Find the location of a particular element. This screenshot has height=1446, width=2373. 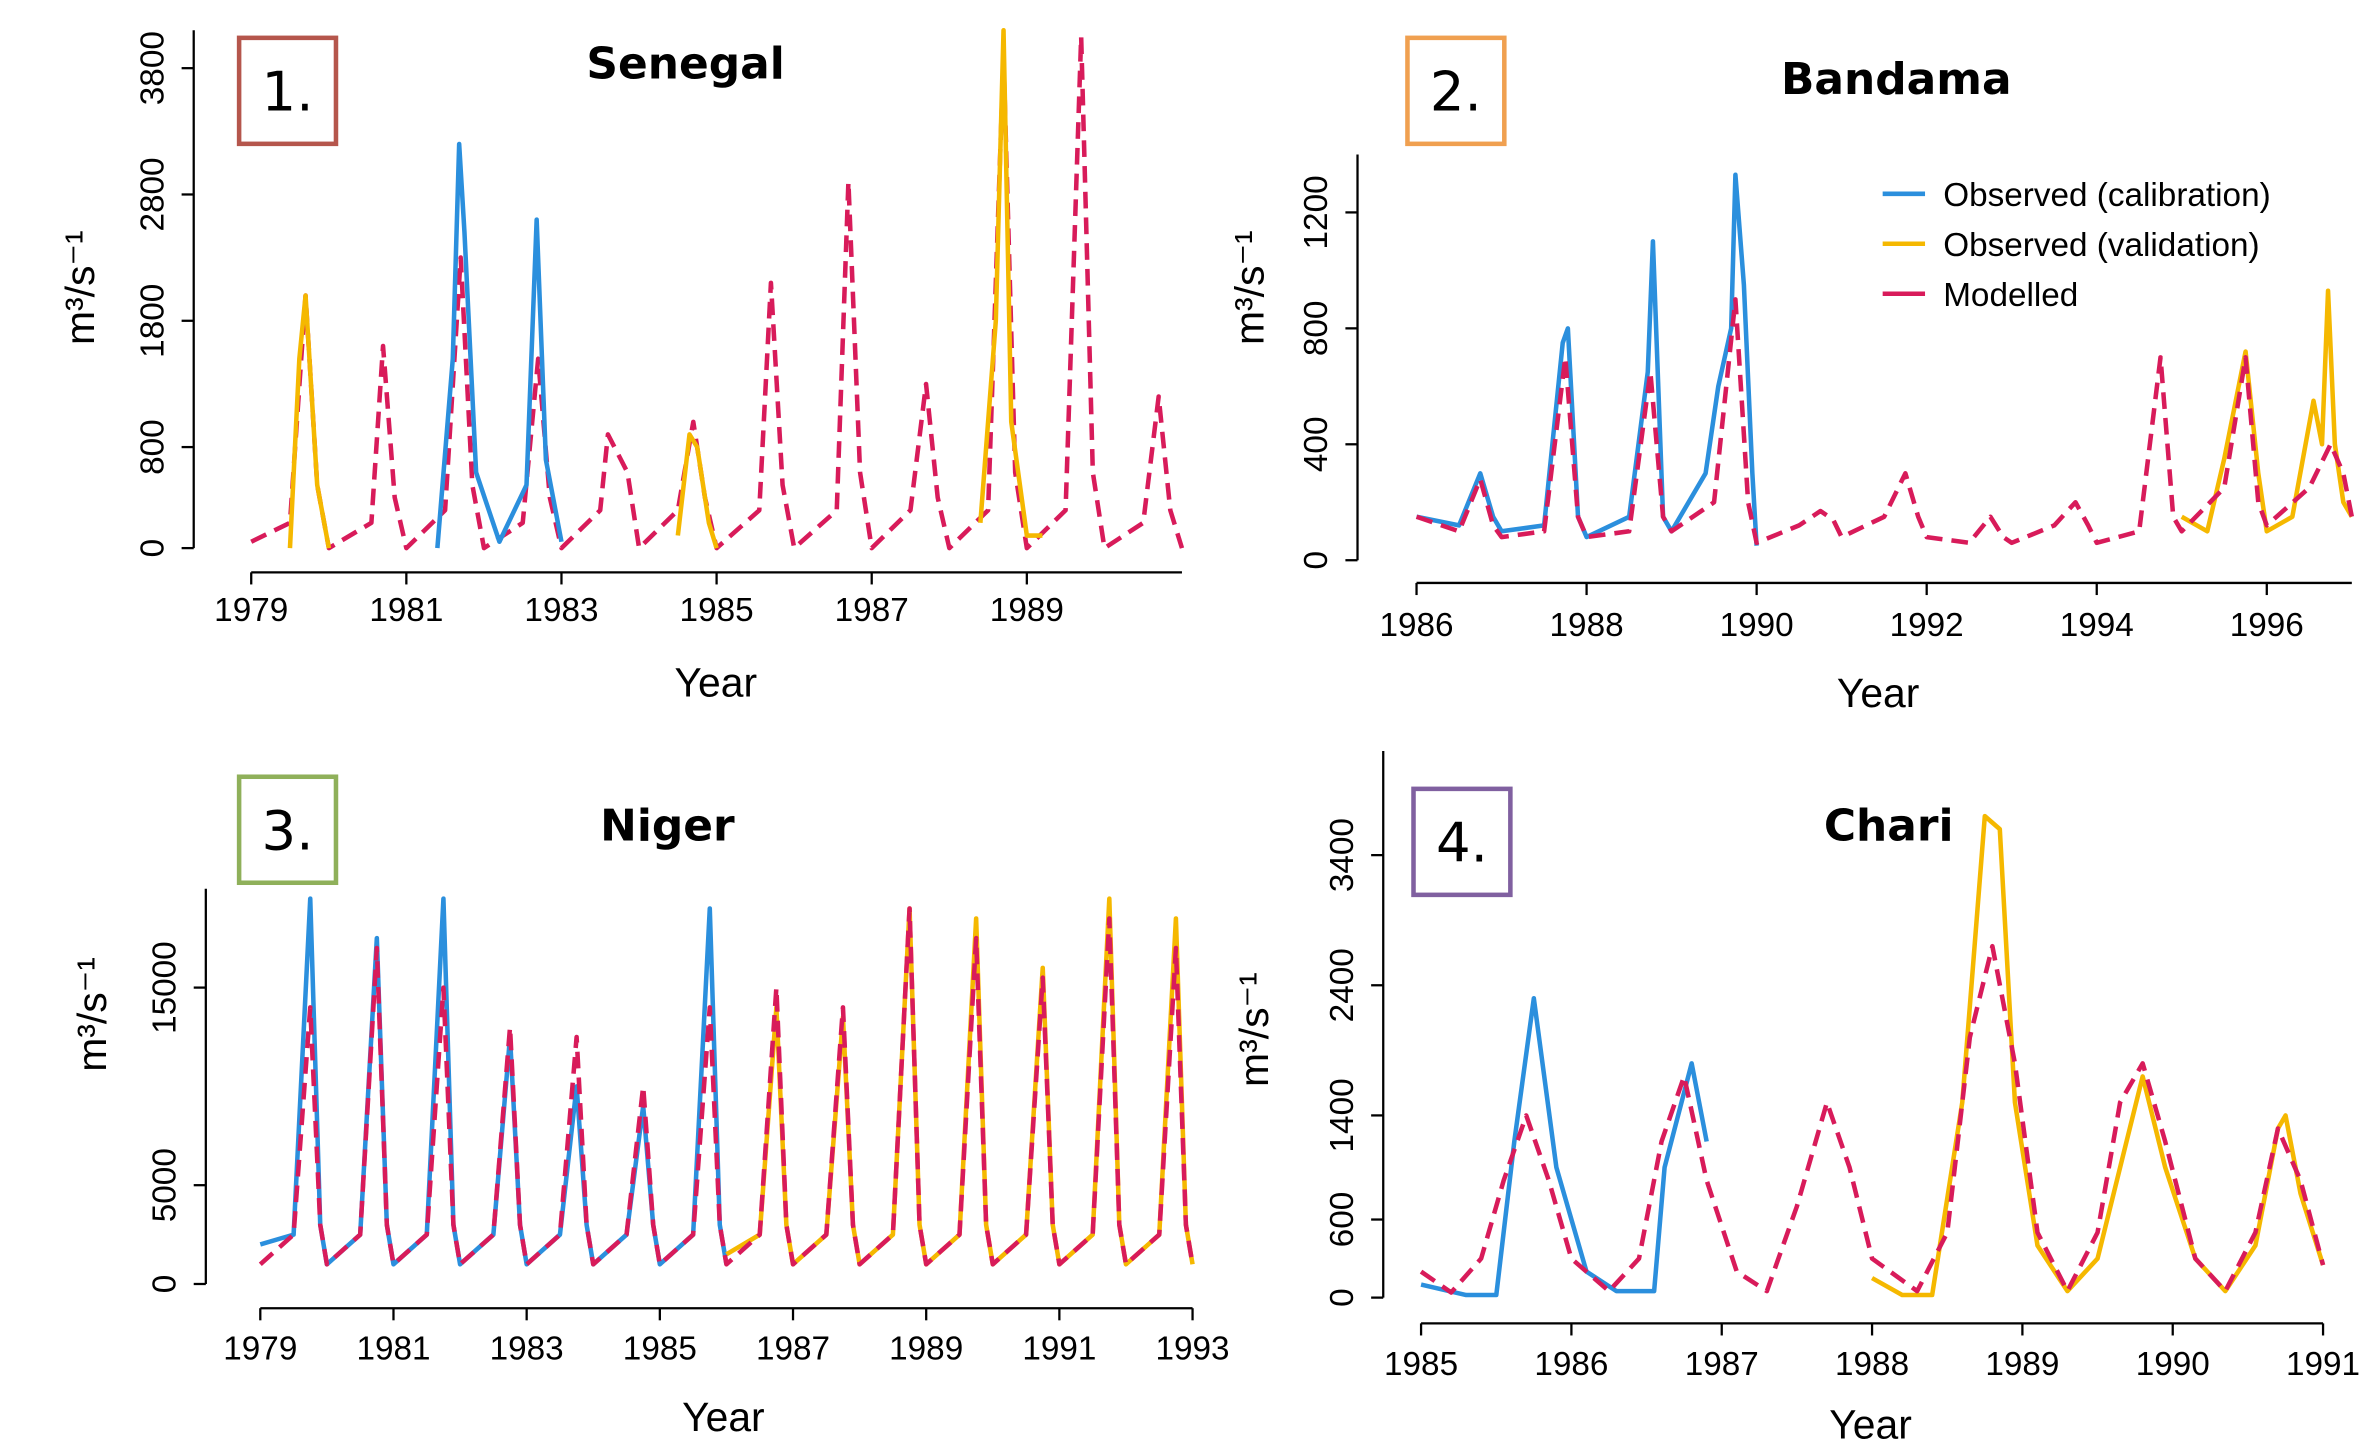

legend-label: Modelled is located at coordinates (2010, 295).